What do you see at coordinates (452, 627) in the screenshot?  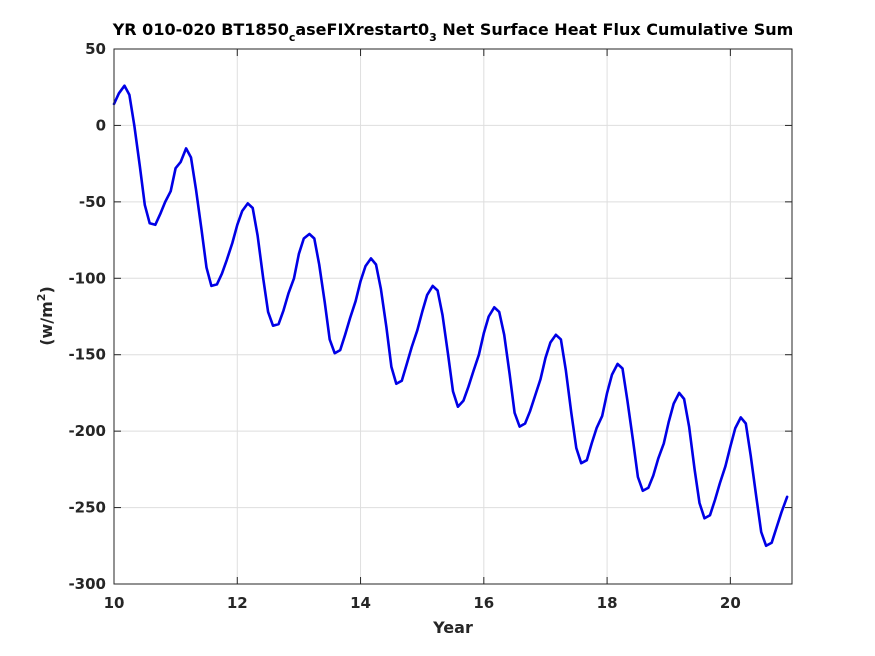 I see `x-axis-title: Year` at bounding box center [452, 627].